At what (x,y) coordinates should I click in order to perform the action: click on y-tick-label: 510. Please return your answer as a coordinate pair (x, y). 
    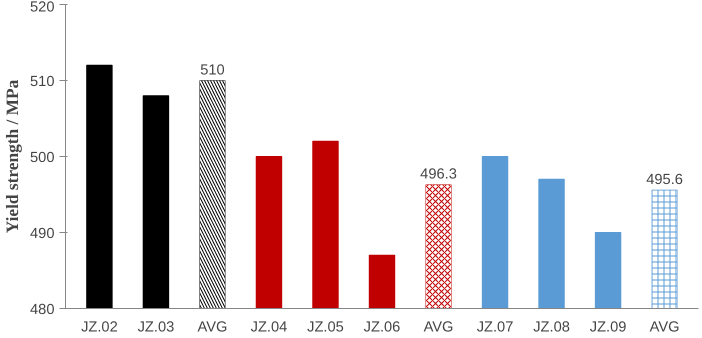
    Looking at the image, I should click on (42, 82).